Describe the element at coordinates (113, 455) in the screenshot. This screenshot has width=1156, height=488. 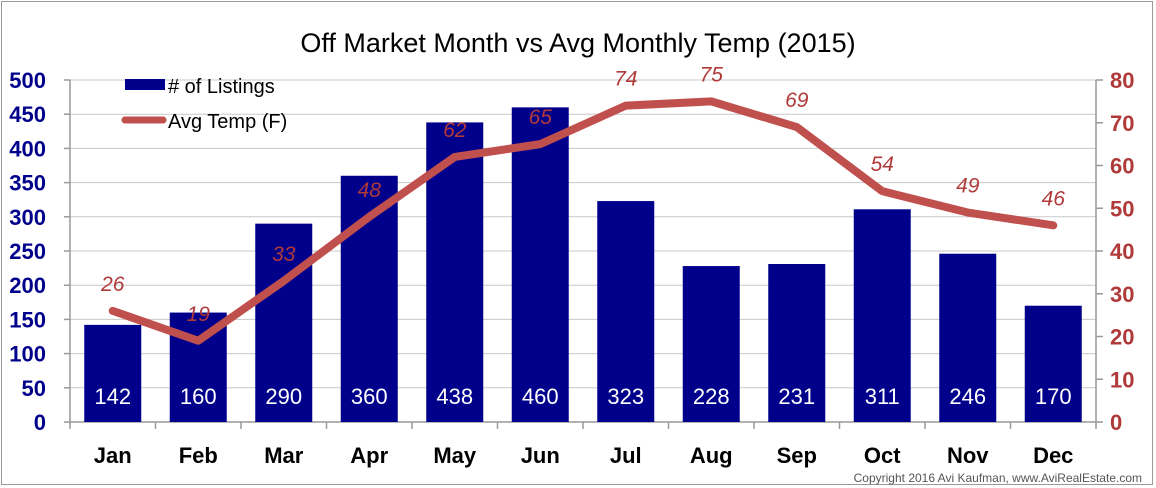
I see `category-label: Jan` at that location.